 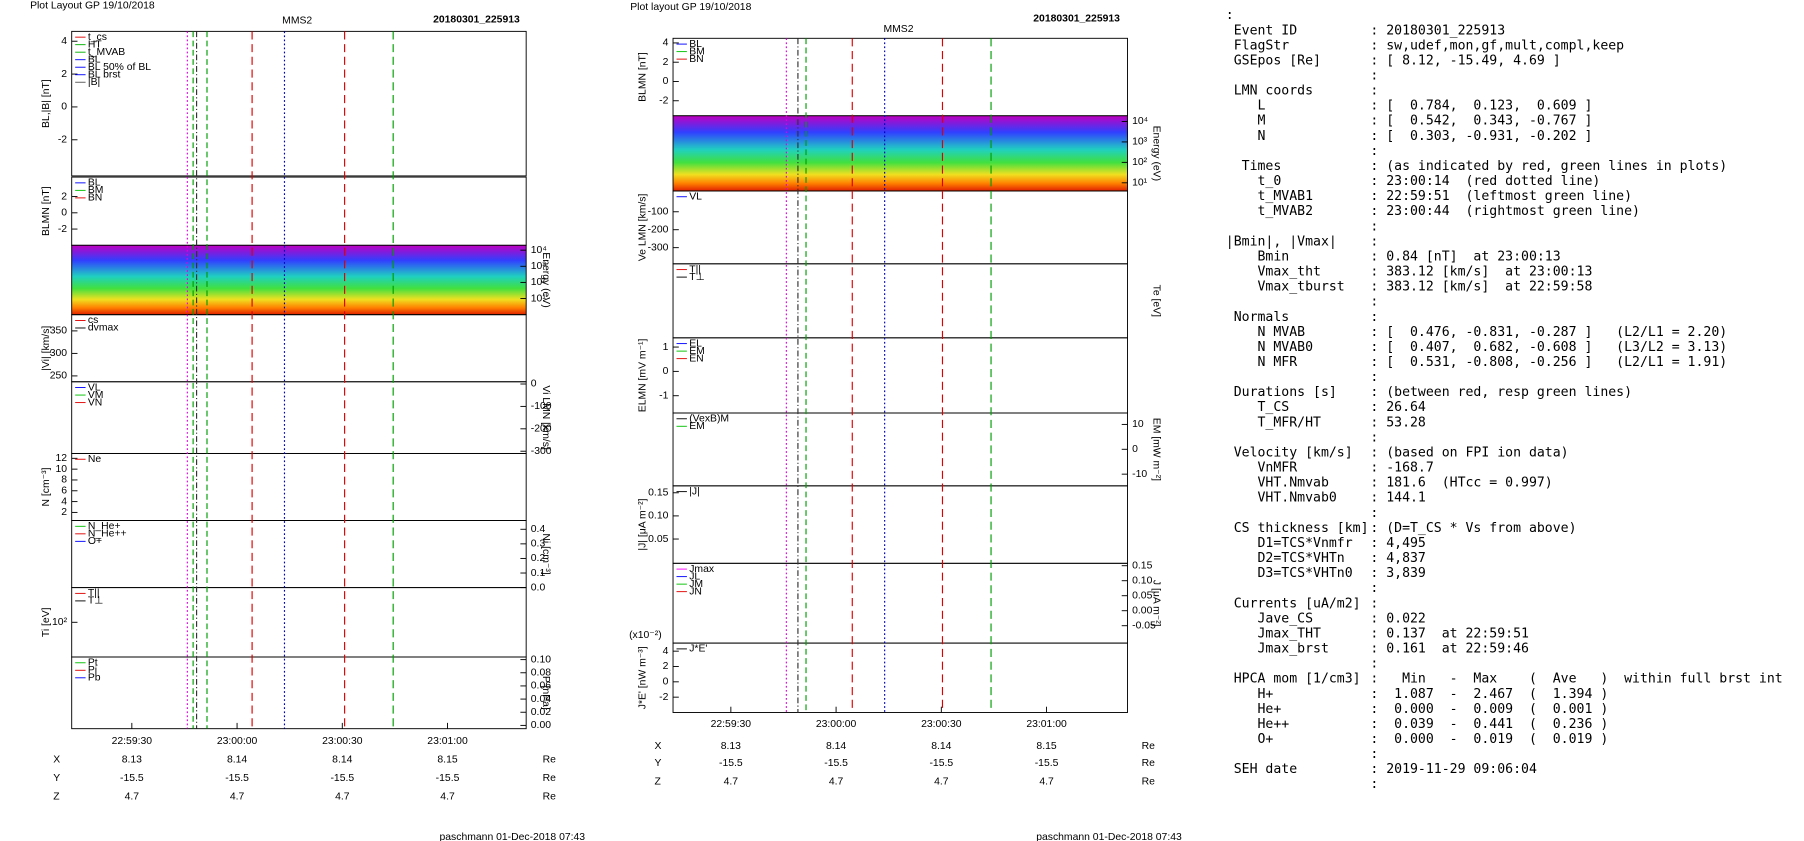 I want to click on listing-value: : 1.087 - 2.467 ( 1.394 ), so click(x=1489, y=694).